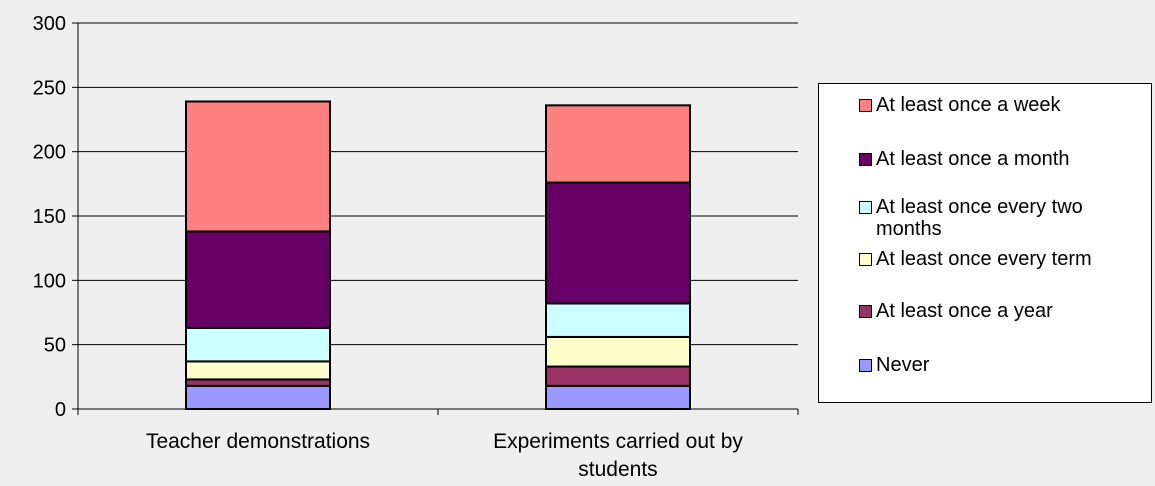 This screenshot has height=486, width=1155. I want to click on legend-swatch-never, so click(865, 365).